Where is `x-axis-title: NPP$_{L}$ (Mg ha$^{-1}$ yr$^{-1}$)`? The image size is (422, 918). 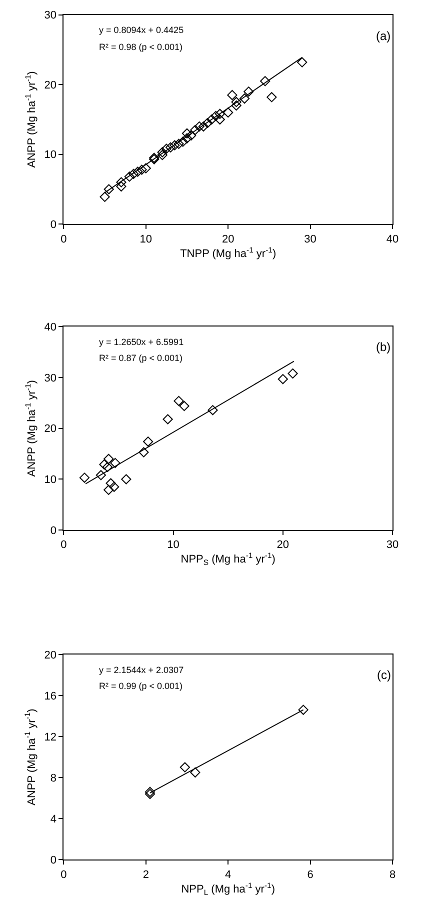 x-axis-title: NPP$_{L}$ (Mg ha$^{-1}$ yr$^{-1}$) is located at coordinates (228, 888).